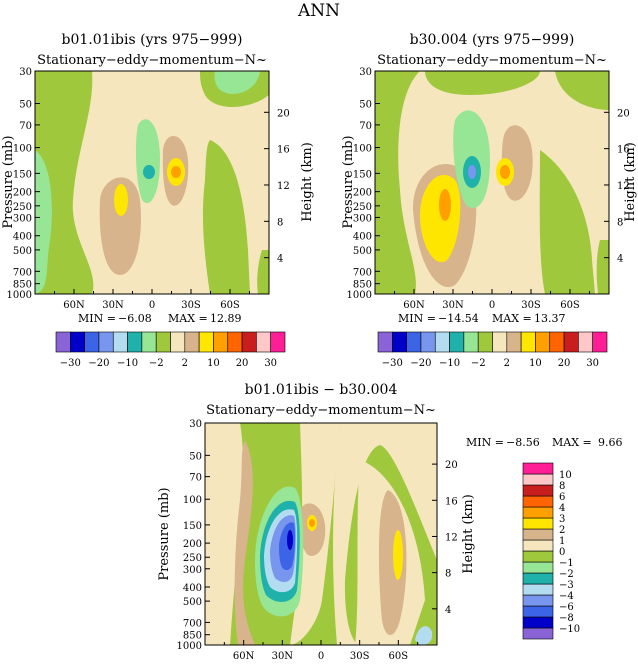 The width and height of the screenshot is (638, 664). Describe the element at coordinates (147, 161) in the screenshot. I see `panel-1-shading-green` at that location.